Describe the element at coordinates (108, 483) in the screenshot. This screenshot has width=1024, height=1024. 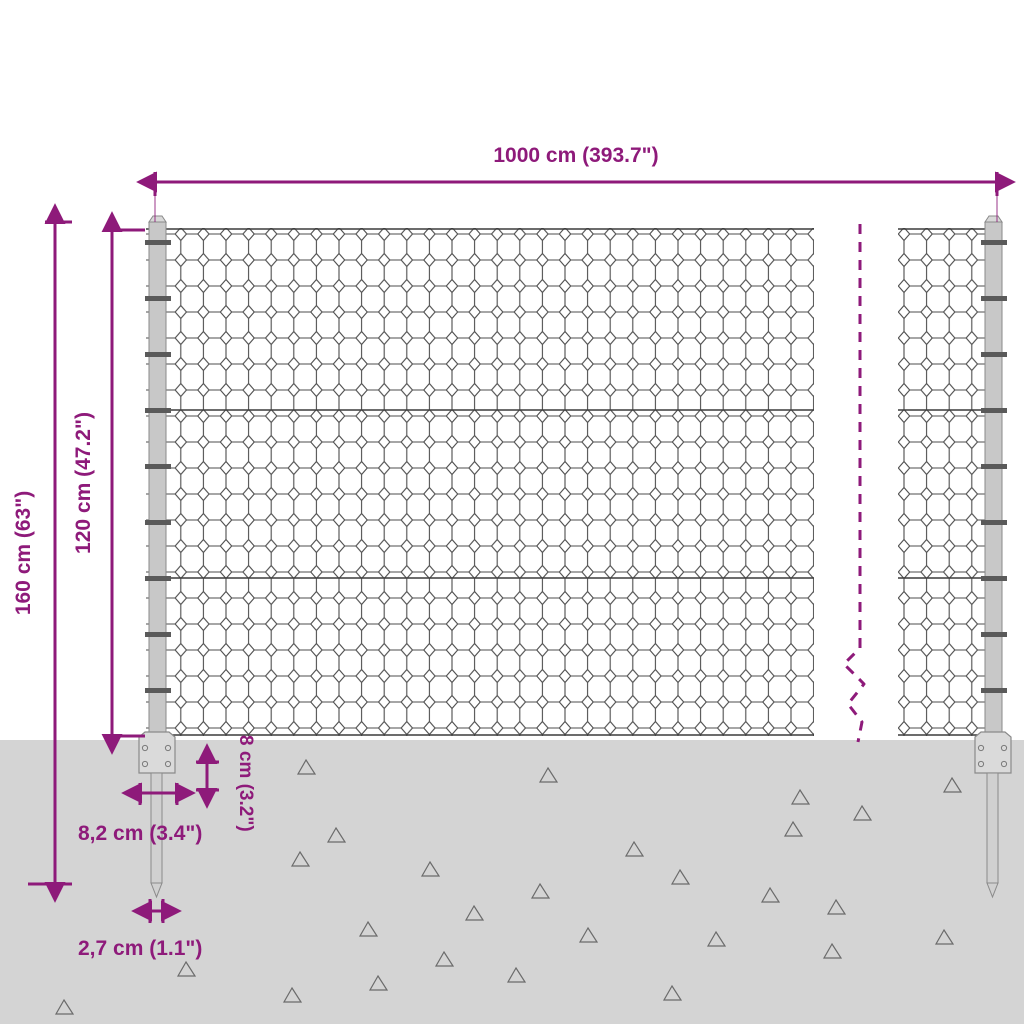
I see `dimension-mesh-height: 120 cm (47.2")` at that location.